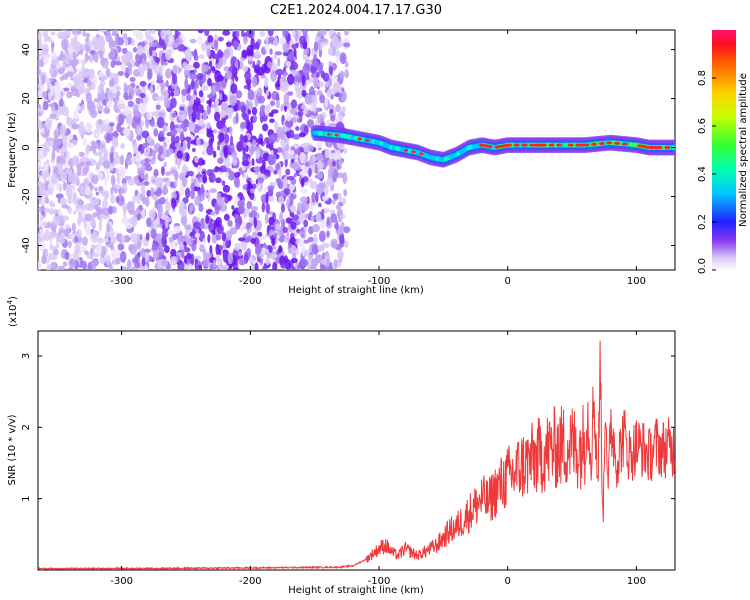 This screenshot has width=750, height=600. I want to click on spectrogram-signal-track, so click(492, 146).